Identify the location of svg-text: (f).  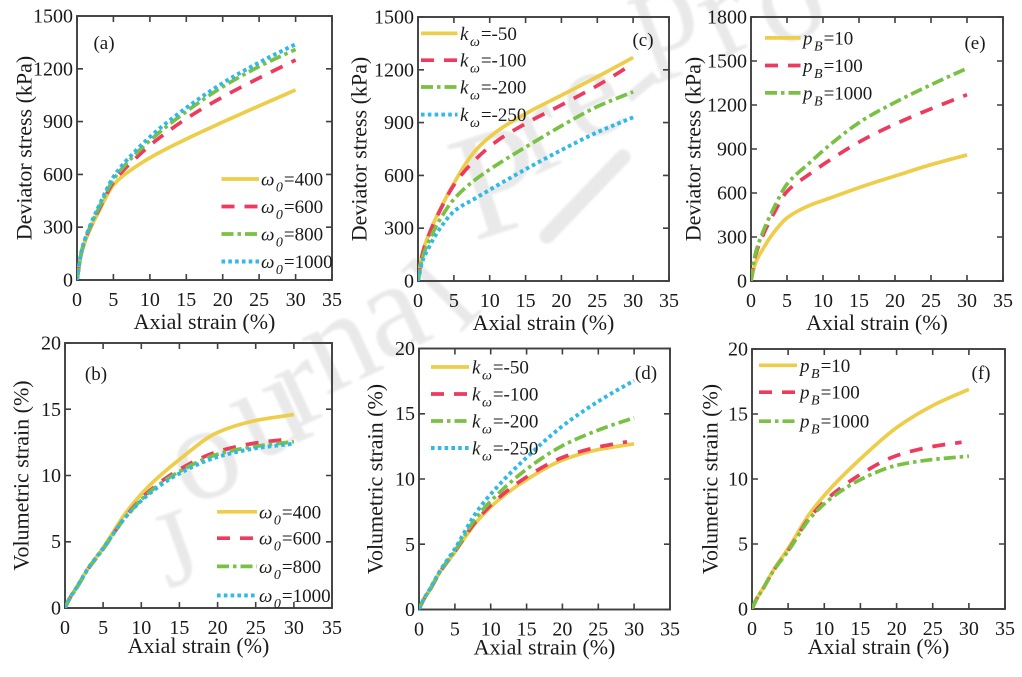
(981, 373).